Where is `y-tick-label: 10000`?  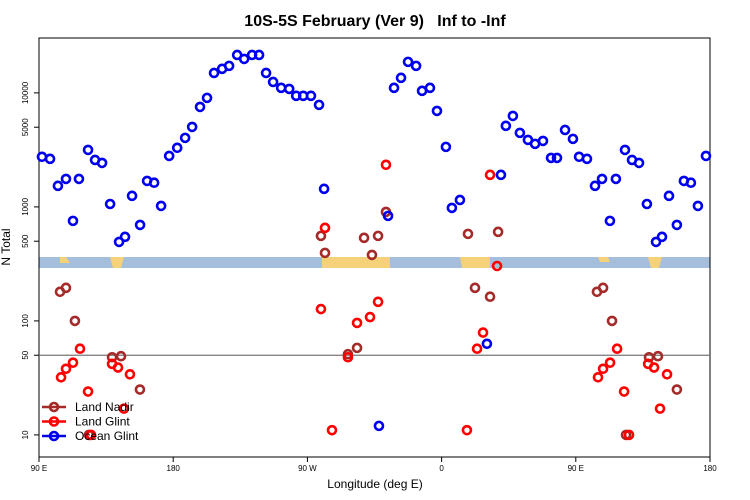 y-tick-label: 10000 is located at coordinates (25, 92).